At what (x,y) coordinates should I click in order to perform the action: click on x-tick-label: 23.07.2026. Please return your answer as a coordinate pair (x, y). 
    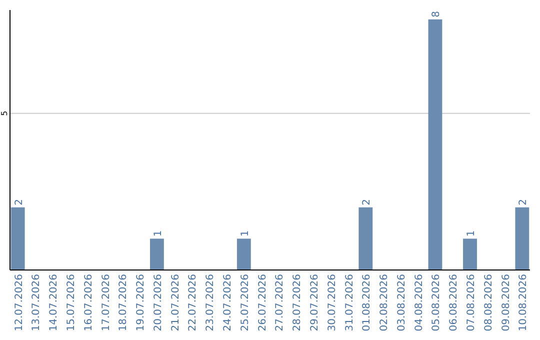
    Looking at the image, I should click on (210, 303).